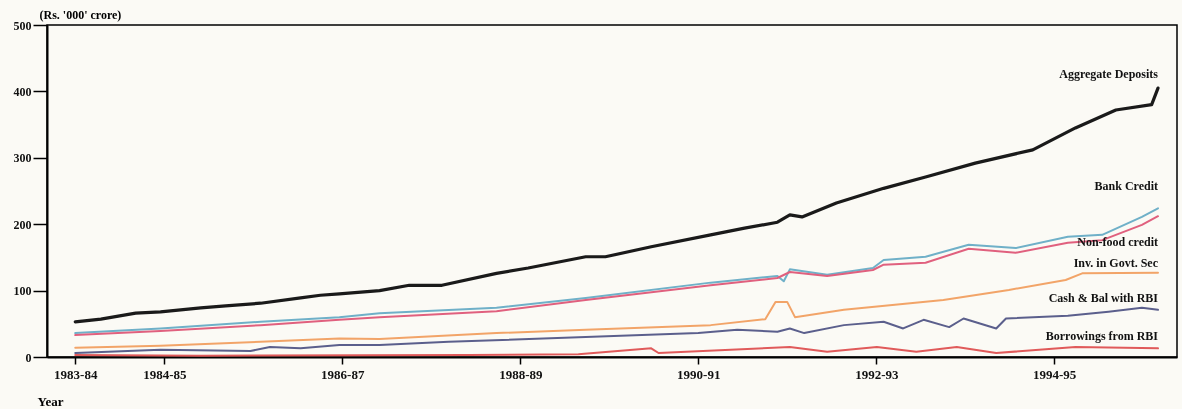 The image size is (1182, 409). What do you see at coordinates (521, 374) in the screenshot?
I see `x-tick-label: 1988-89` at bounding box center [521, 374].